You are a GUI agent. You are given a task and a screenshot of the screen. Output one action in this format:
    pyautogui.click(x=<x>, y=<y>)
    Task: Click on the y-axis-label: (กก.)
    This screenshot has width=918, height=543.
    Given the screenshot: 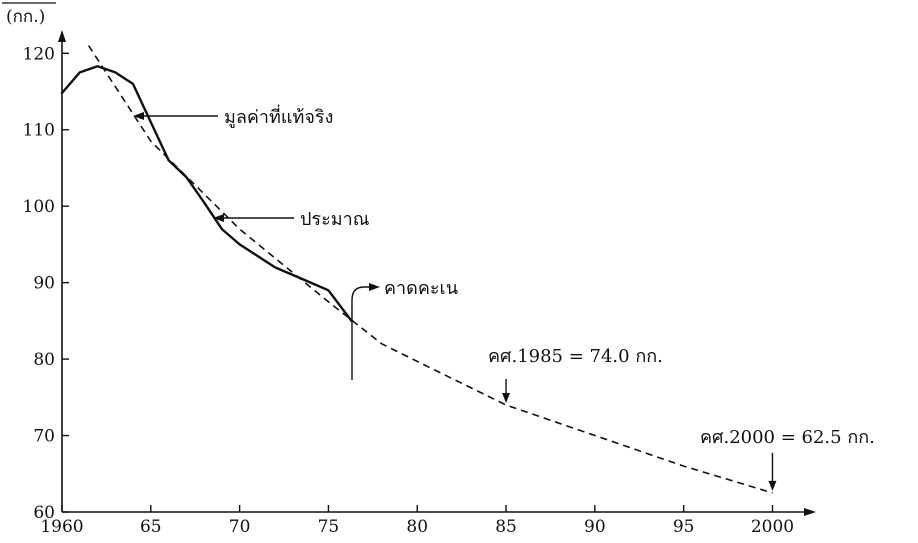 What is the action you would take?
    pyautogui.click(x=25, y=17)
    